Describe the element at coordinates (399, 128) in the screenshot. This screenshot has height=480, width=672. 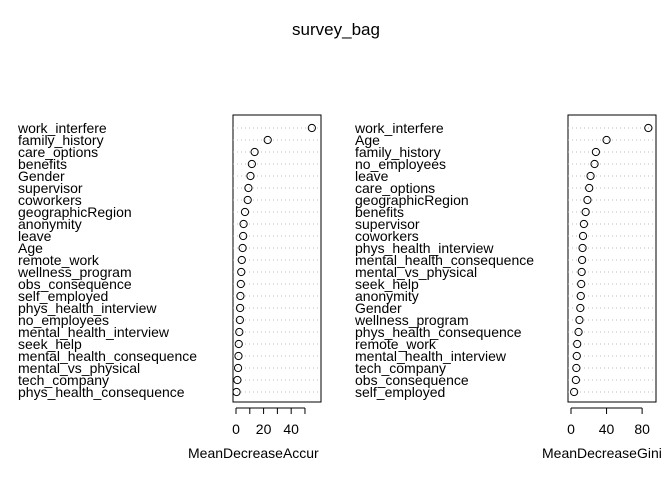
I see `variable-label: work_interfere` at that location.